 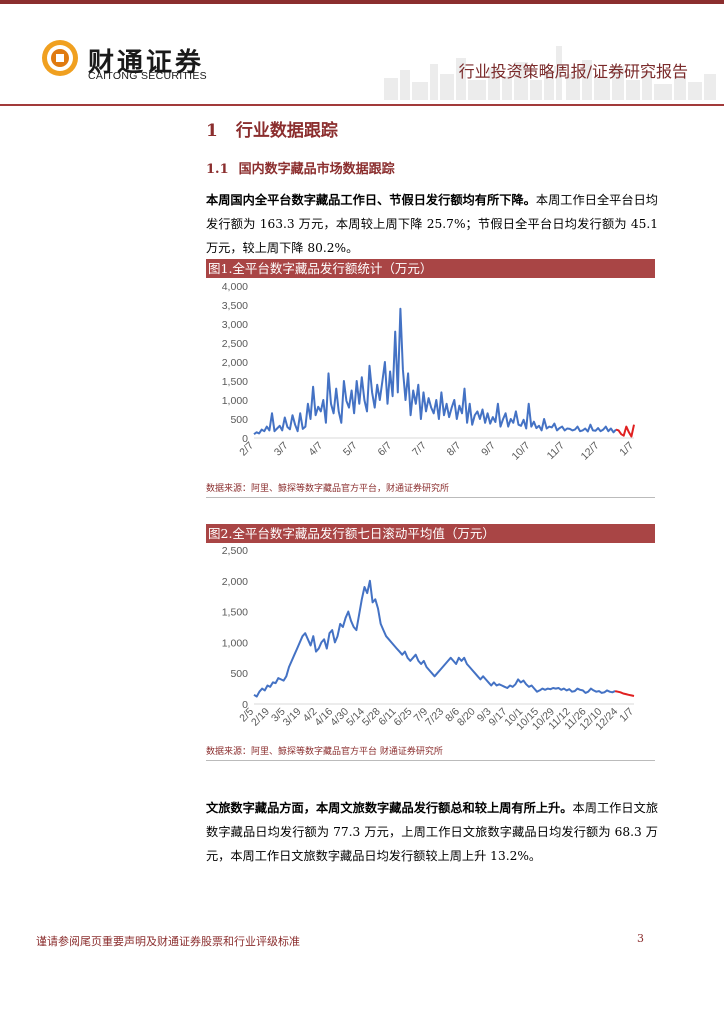 I want to click on chart1-series-line, so click(x=435, y=371).